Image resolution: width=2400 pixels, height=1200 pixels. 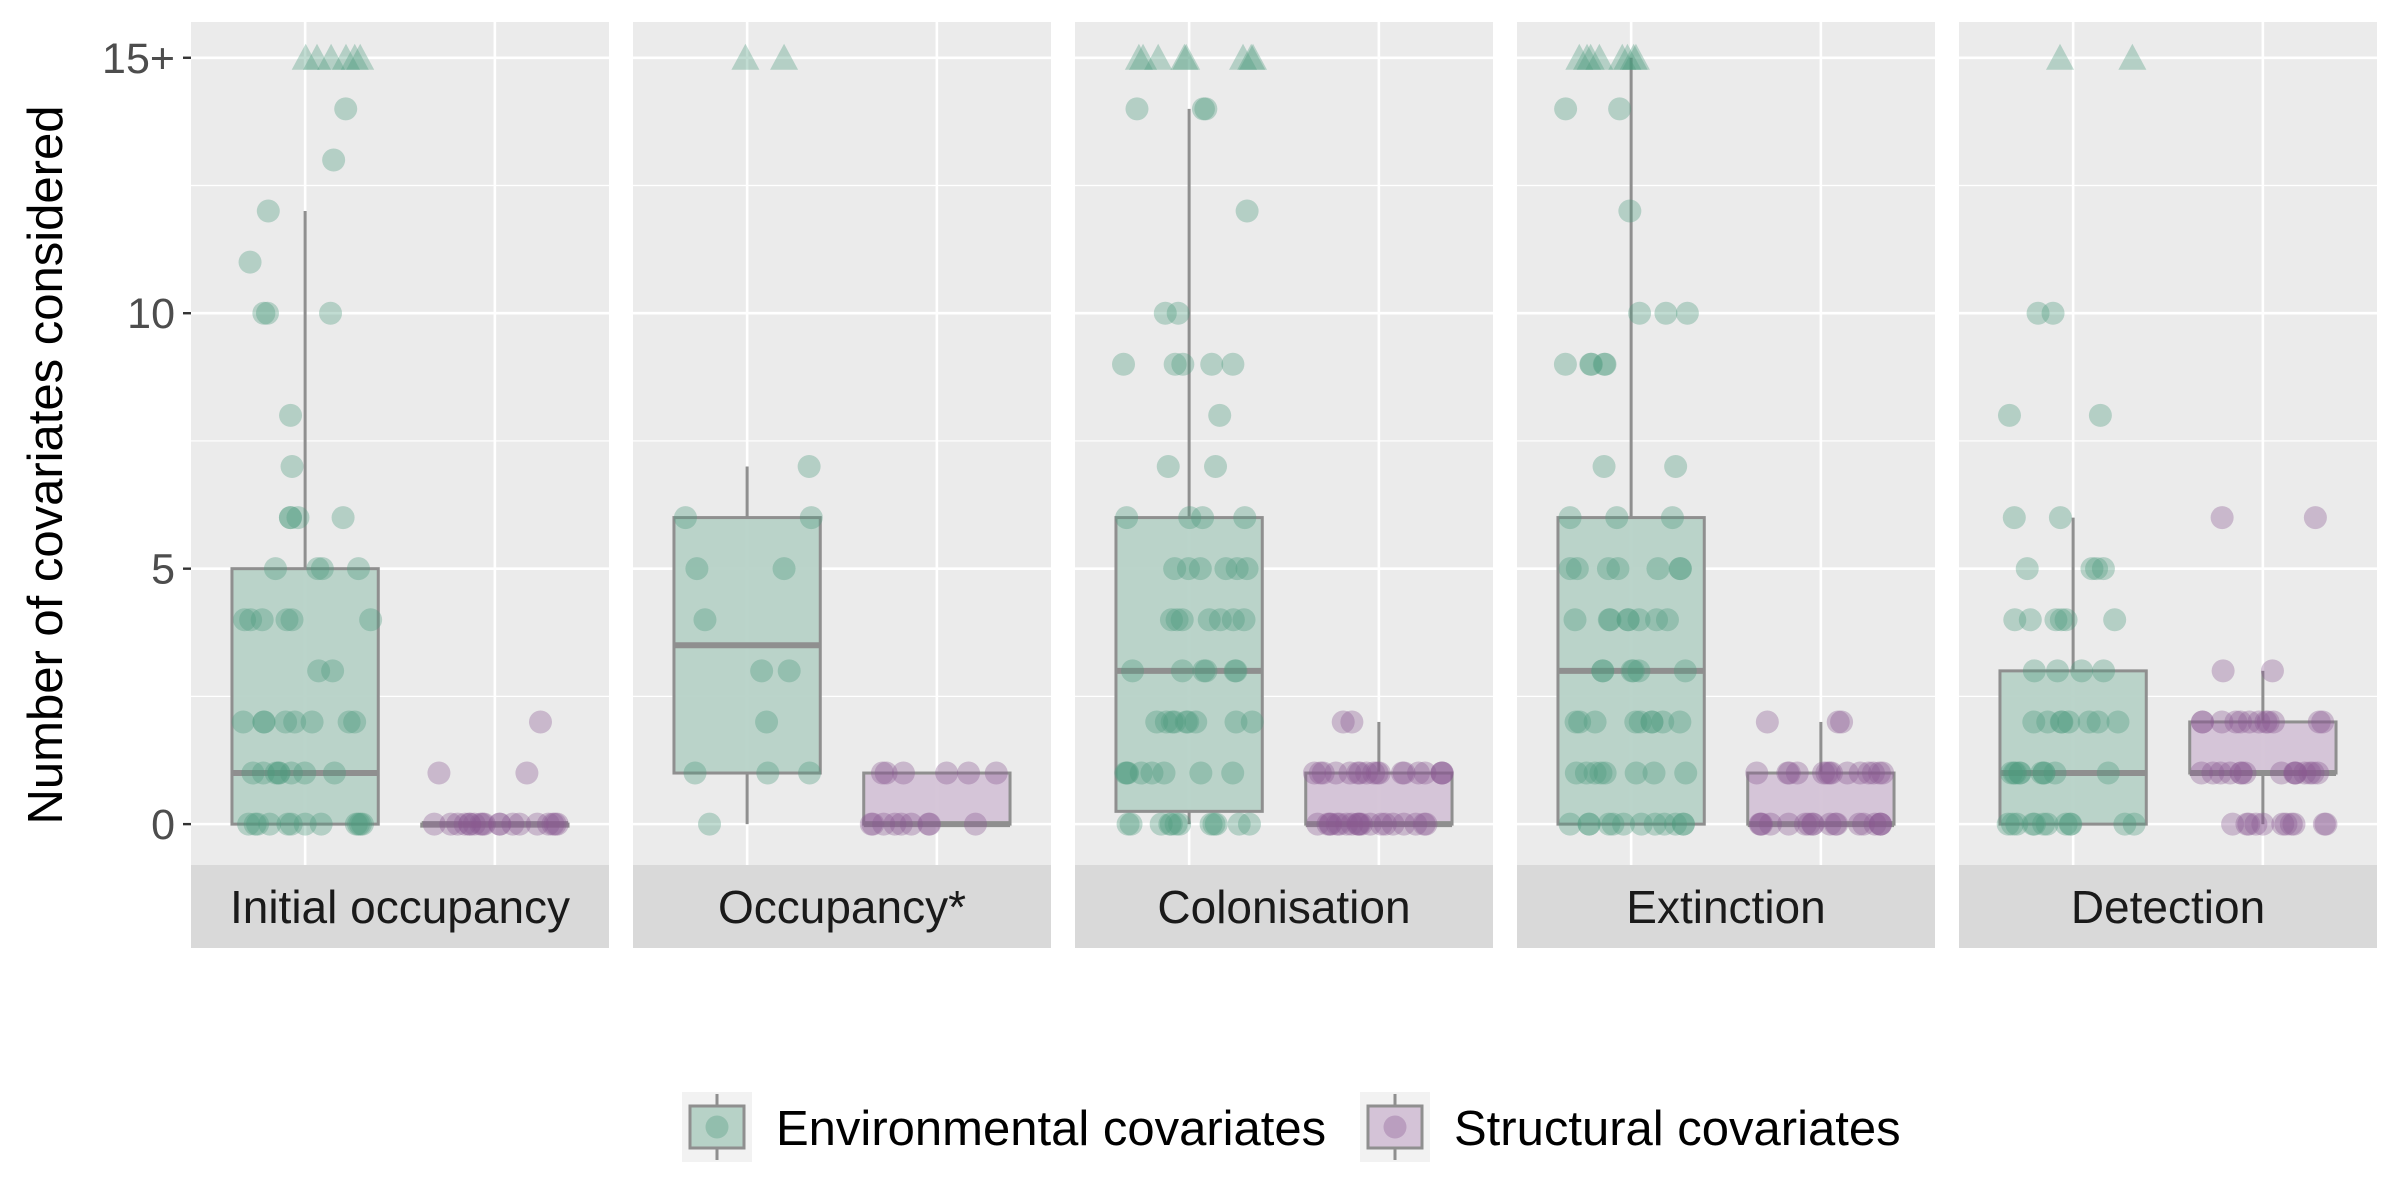 What do you see at coordinates (2072, 439) in the screenshot?
I see `environmental-box-group` at bounding box center [2072, 439].